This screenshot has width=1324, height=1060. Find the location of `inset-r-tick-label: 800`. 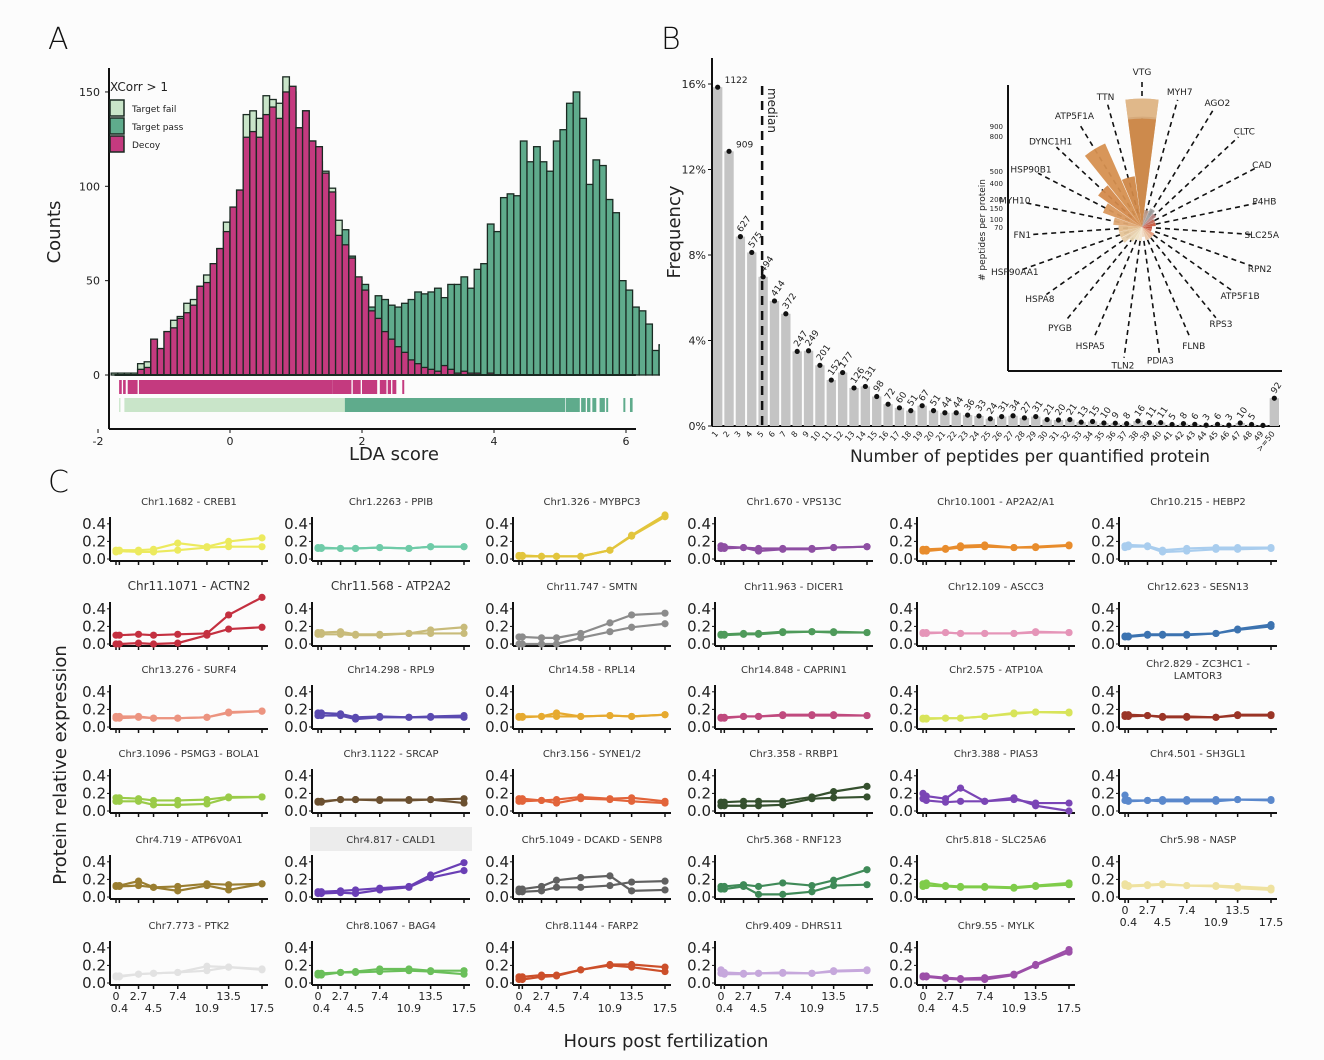

inset-r-tick-label: 800 is located at coordinates (996, 137).